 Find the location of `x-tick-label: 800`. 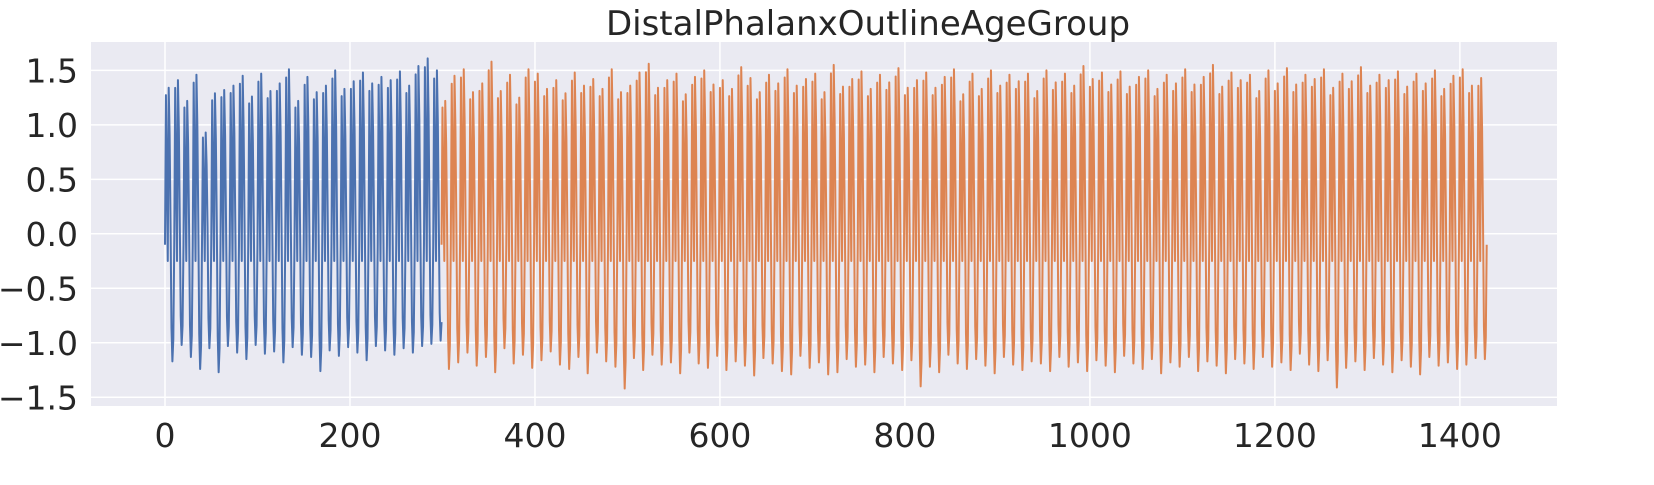

x-tick-label: 800 is located at coordinates (904, 435).